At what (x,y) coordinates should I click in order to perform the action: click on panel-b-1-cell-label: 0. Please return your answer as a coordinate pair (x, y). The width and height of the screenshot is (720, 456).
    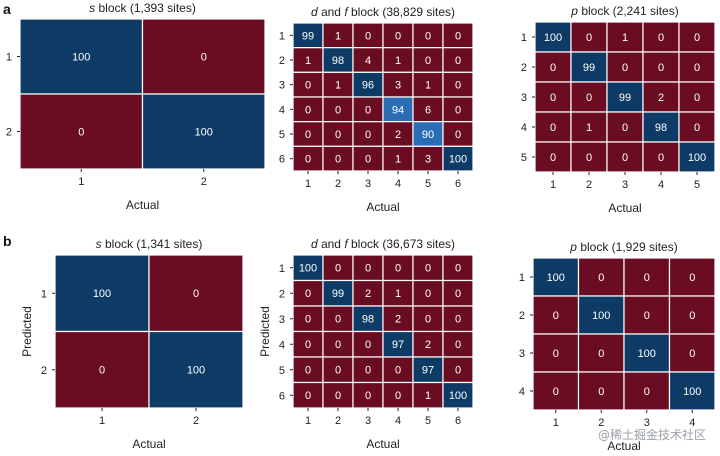
    Looking at the image, I should click on (196, 294).